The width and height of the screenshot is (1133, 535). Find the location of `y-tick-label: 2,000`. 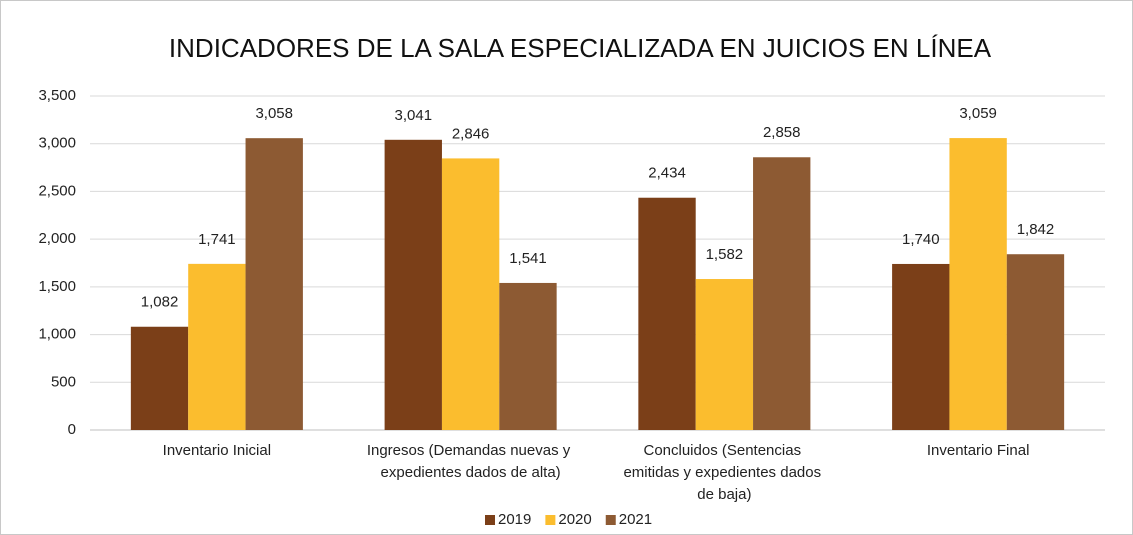

y-tick-label: 2,000 is located at coordinates (57, 238).